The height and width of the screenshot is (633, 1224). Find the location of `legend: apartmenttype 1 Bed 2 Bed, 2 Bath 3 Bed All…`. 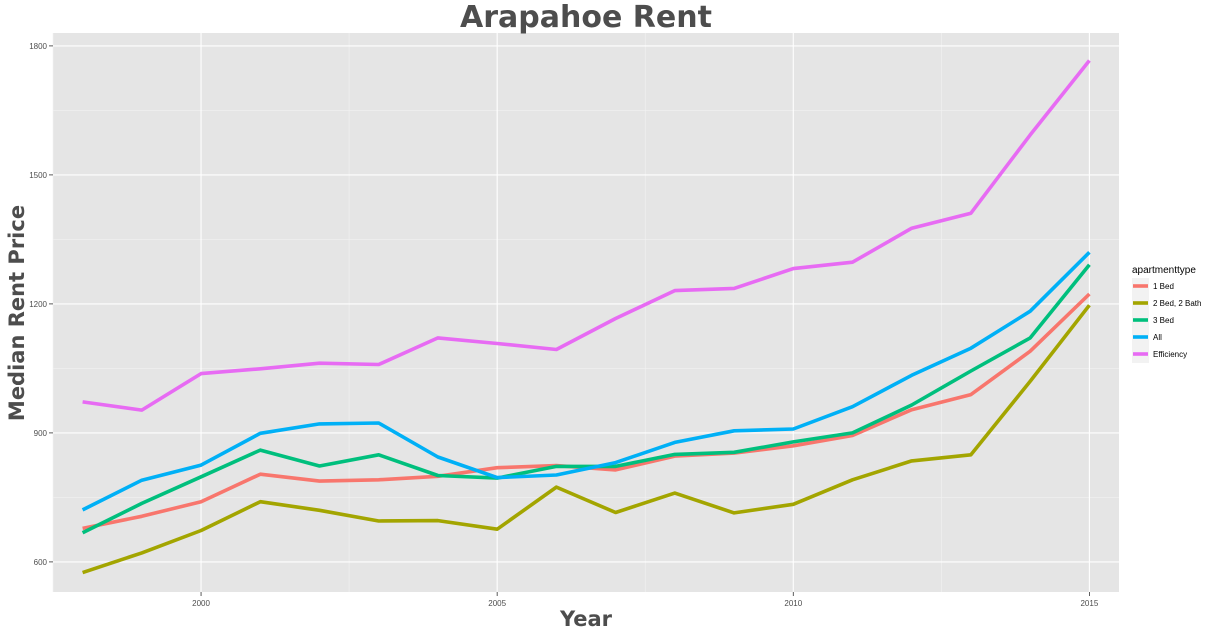

legend: apartmenttype 1 Bed 2 Bed, 2 Bath 3 Bed All… is located at coordinates (1166, 314).